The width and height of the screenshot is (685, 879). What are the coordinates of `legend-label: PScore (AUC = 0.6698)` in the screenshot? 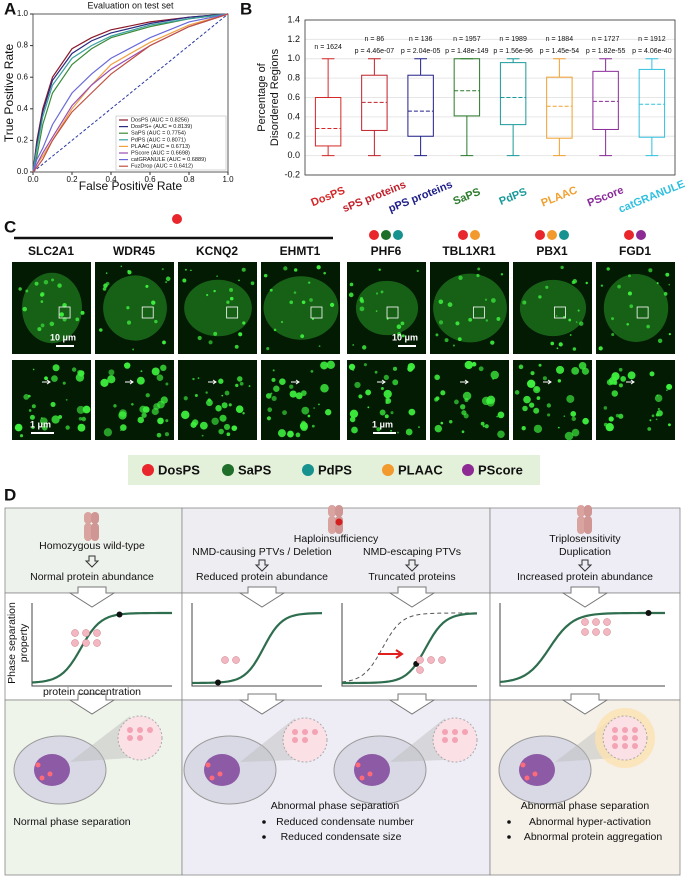 It's located at (160, 153).